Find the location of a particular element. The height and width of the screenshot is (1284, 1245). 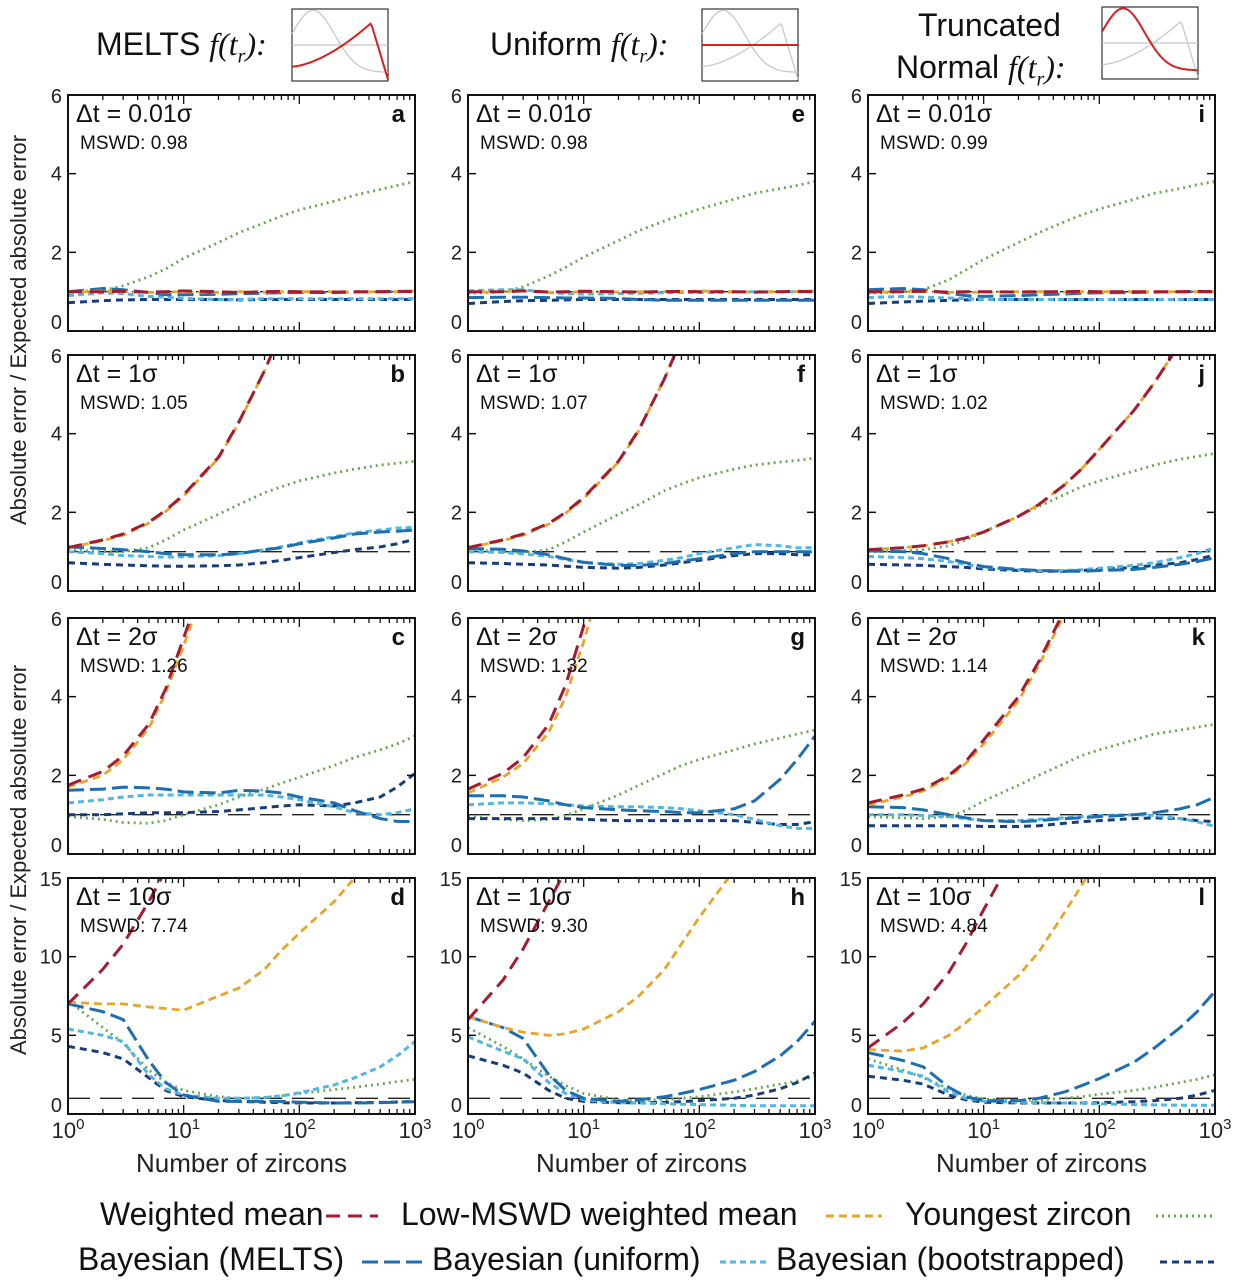

y-tick-label: 5 is located at coordinates (456, 1036).